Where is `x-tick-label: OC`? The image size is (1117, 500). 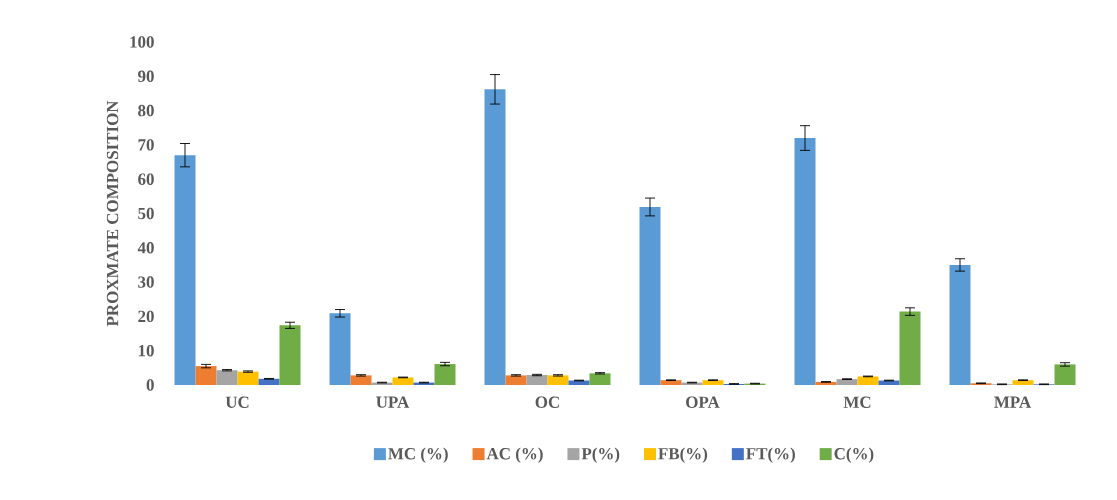 x-tick-label: OC is located at coordinates (547, 402).